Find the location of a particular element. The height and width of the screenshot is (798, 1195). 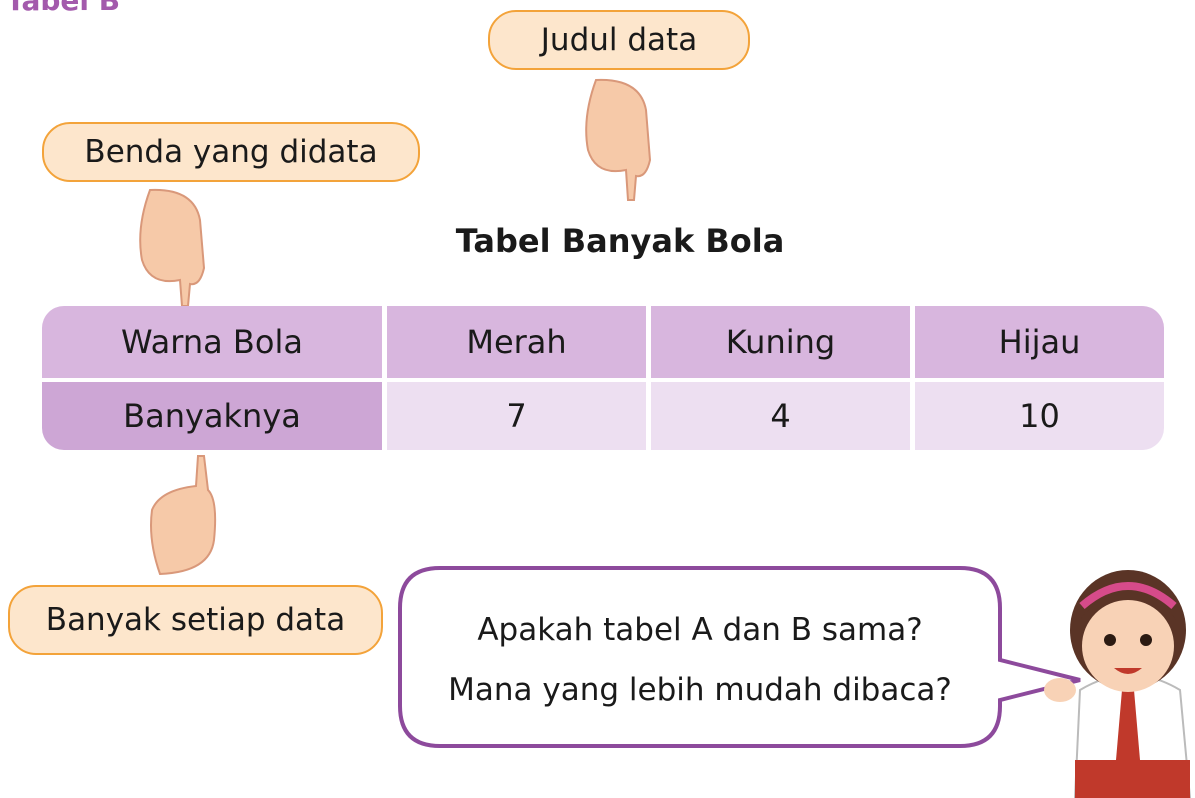

table-cell: 10 is located at coordinates (1039, 416).